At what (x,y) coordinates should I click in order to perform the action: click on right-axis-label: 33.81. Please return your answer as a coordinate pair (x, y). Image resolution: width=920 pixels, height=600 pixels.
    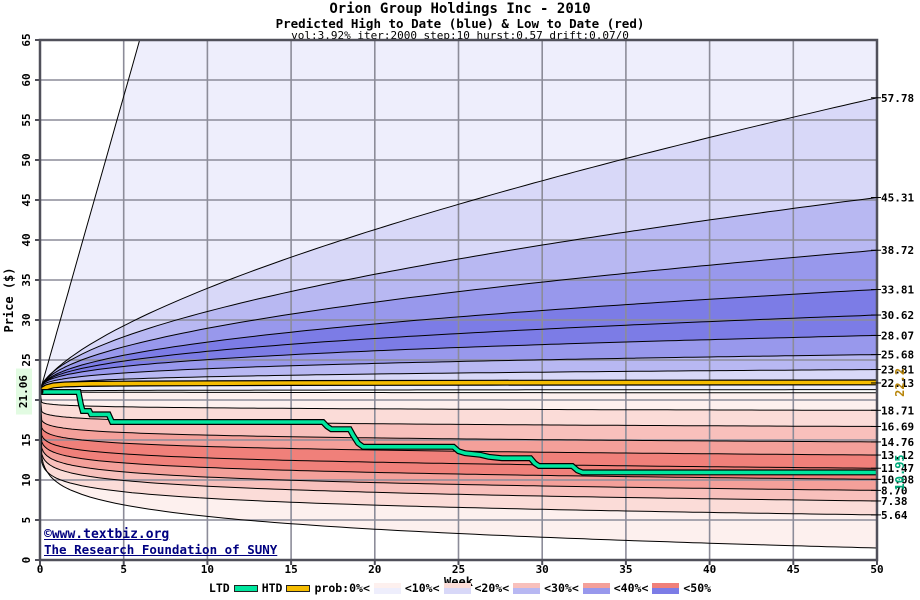
    Looking at the image, I should click on (897, 290).